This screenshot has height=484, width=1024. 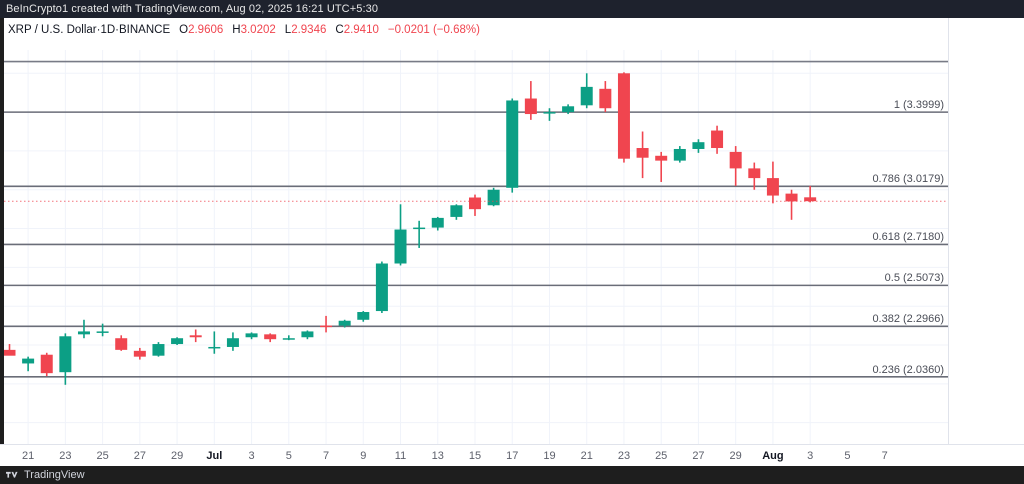 What do you see at coordinates (309, 30) in the screenshot?
I see `legend-low-value: 2.9346` at bounding box center [309, 30].